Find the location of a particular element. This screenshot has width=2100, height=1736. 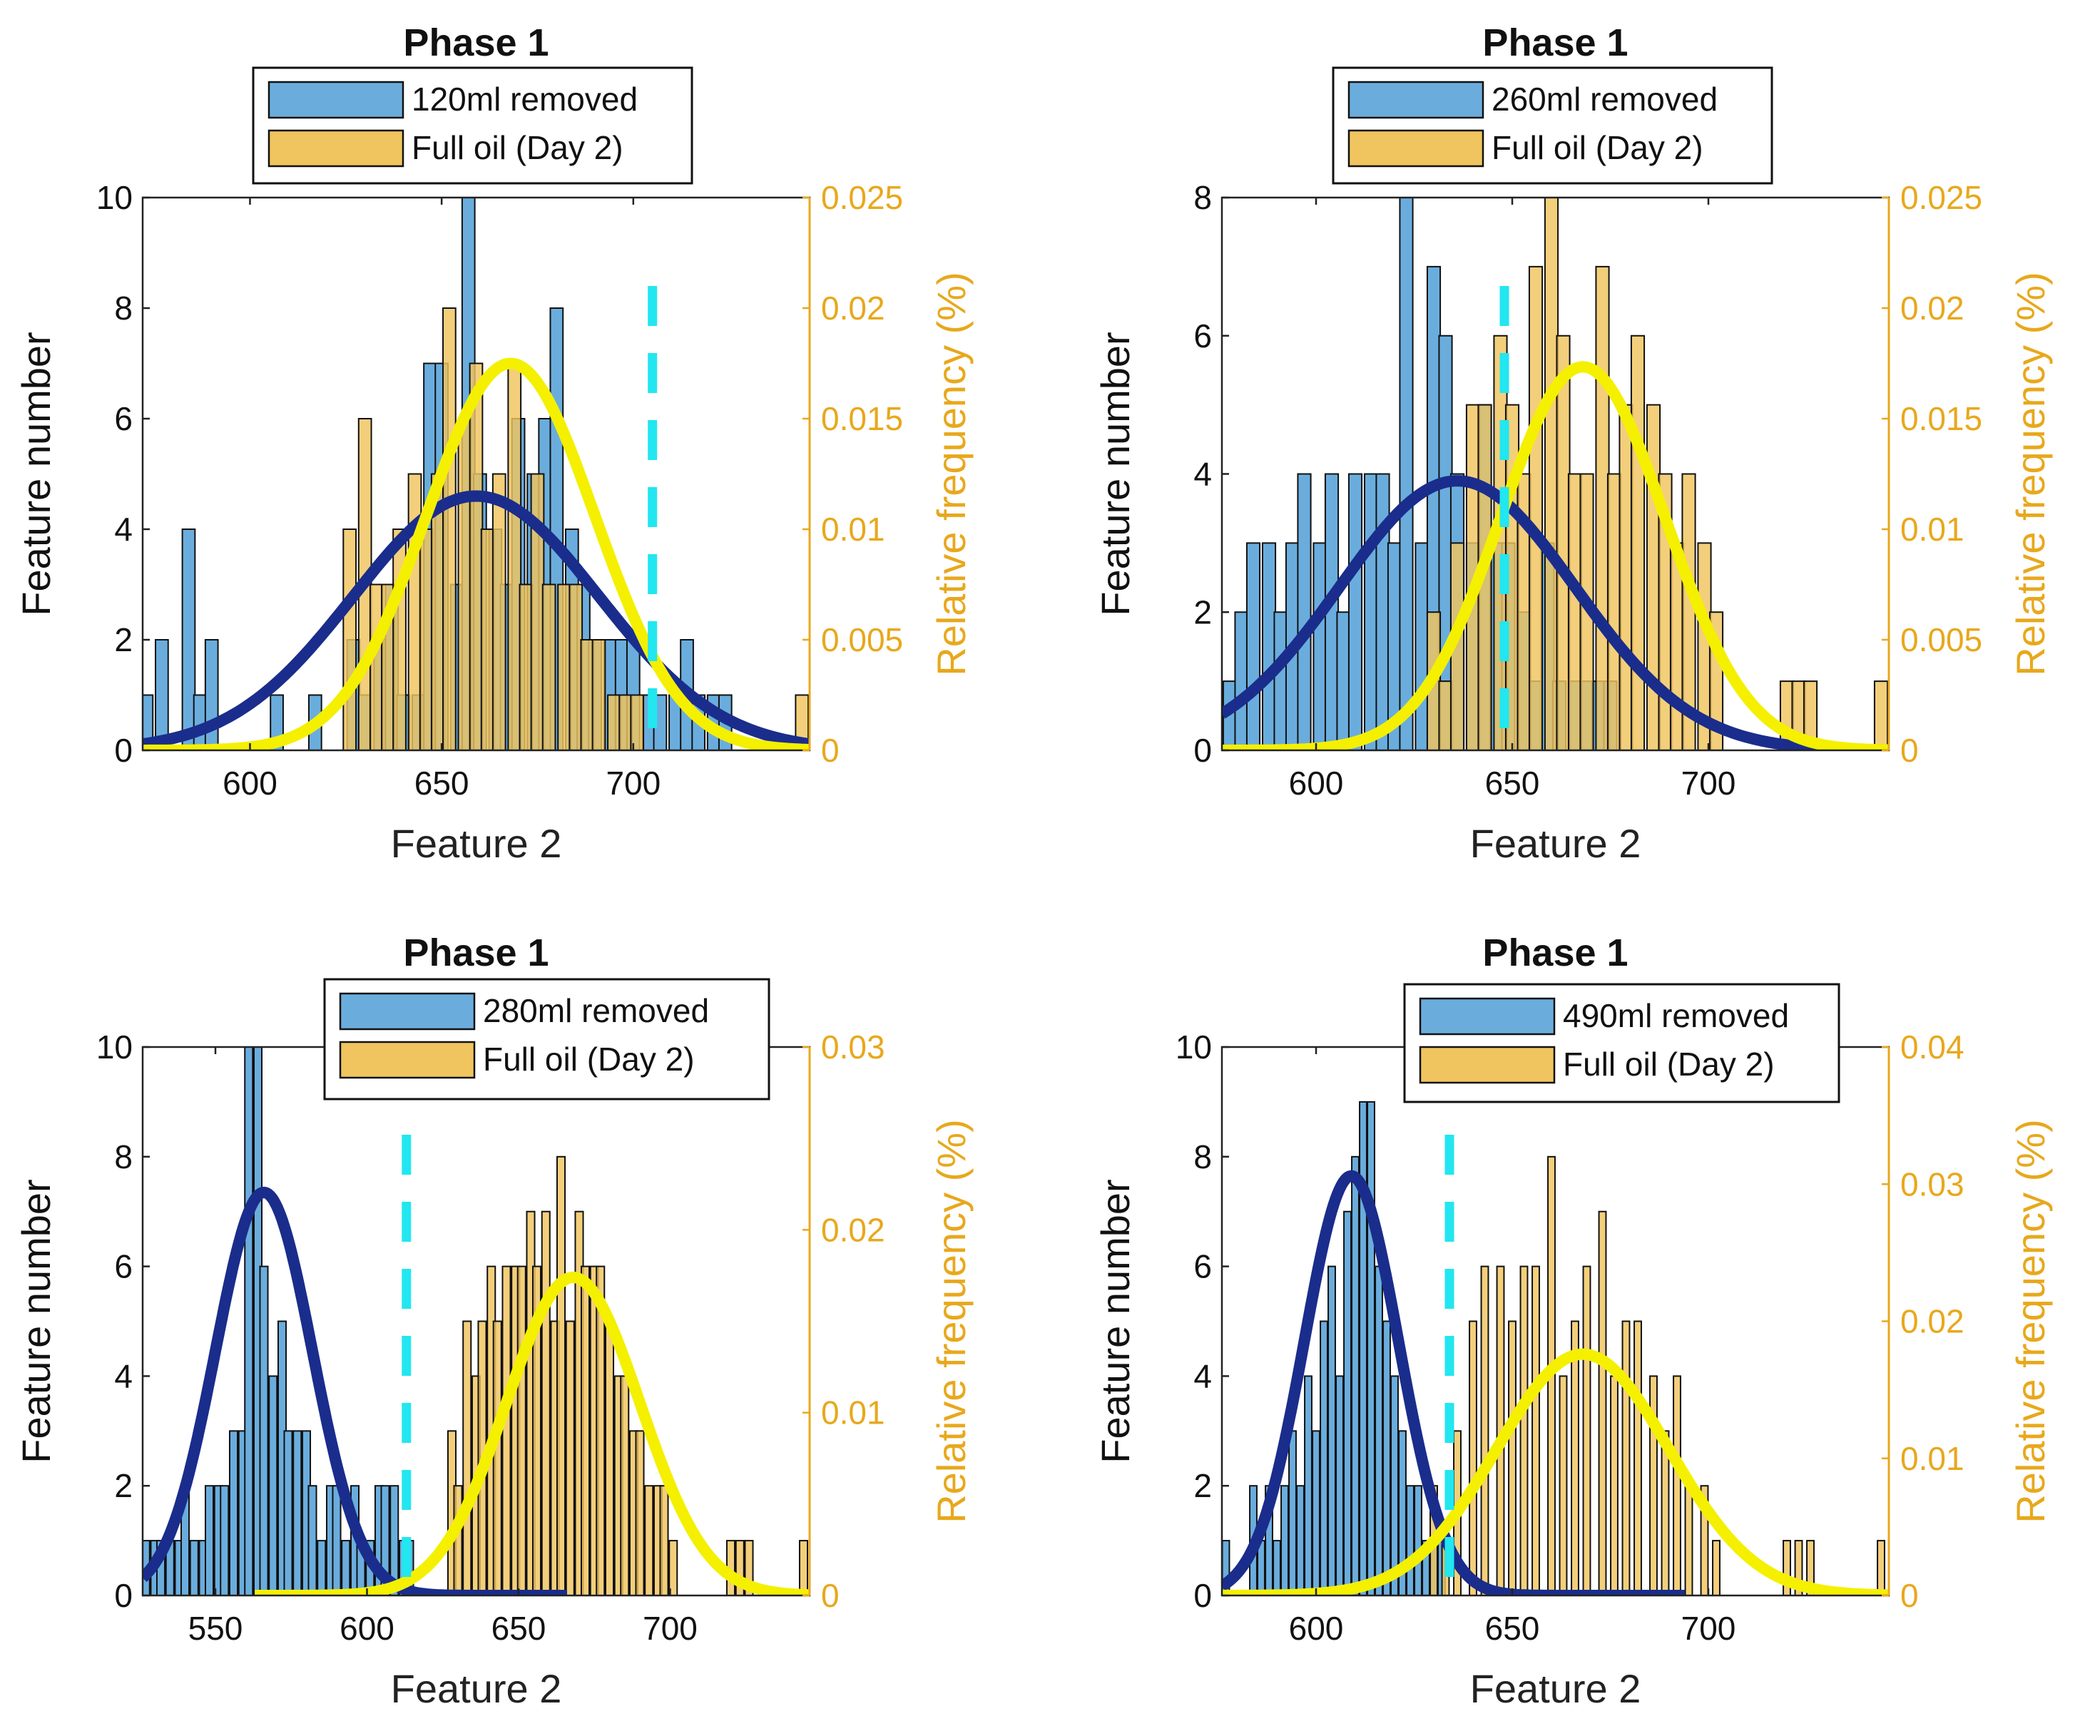

legend-swatch-removed is located at coordinates (1487, 1016).